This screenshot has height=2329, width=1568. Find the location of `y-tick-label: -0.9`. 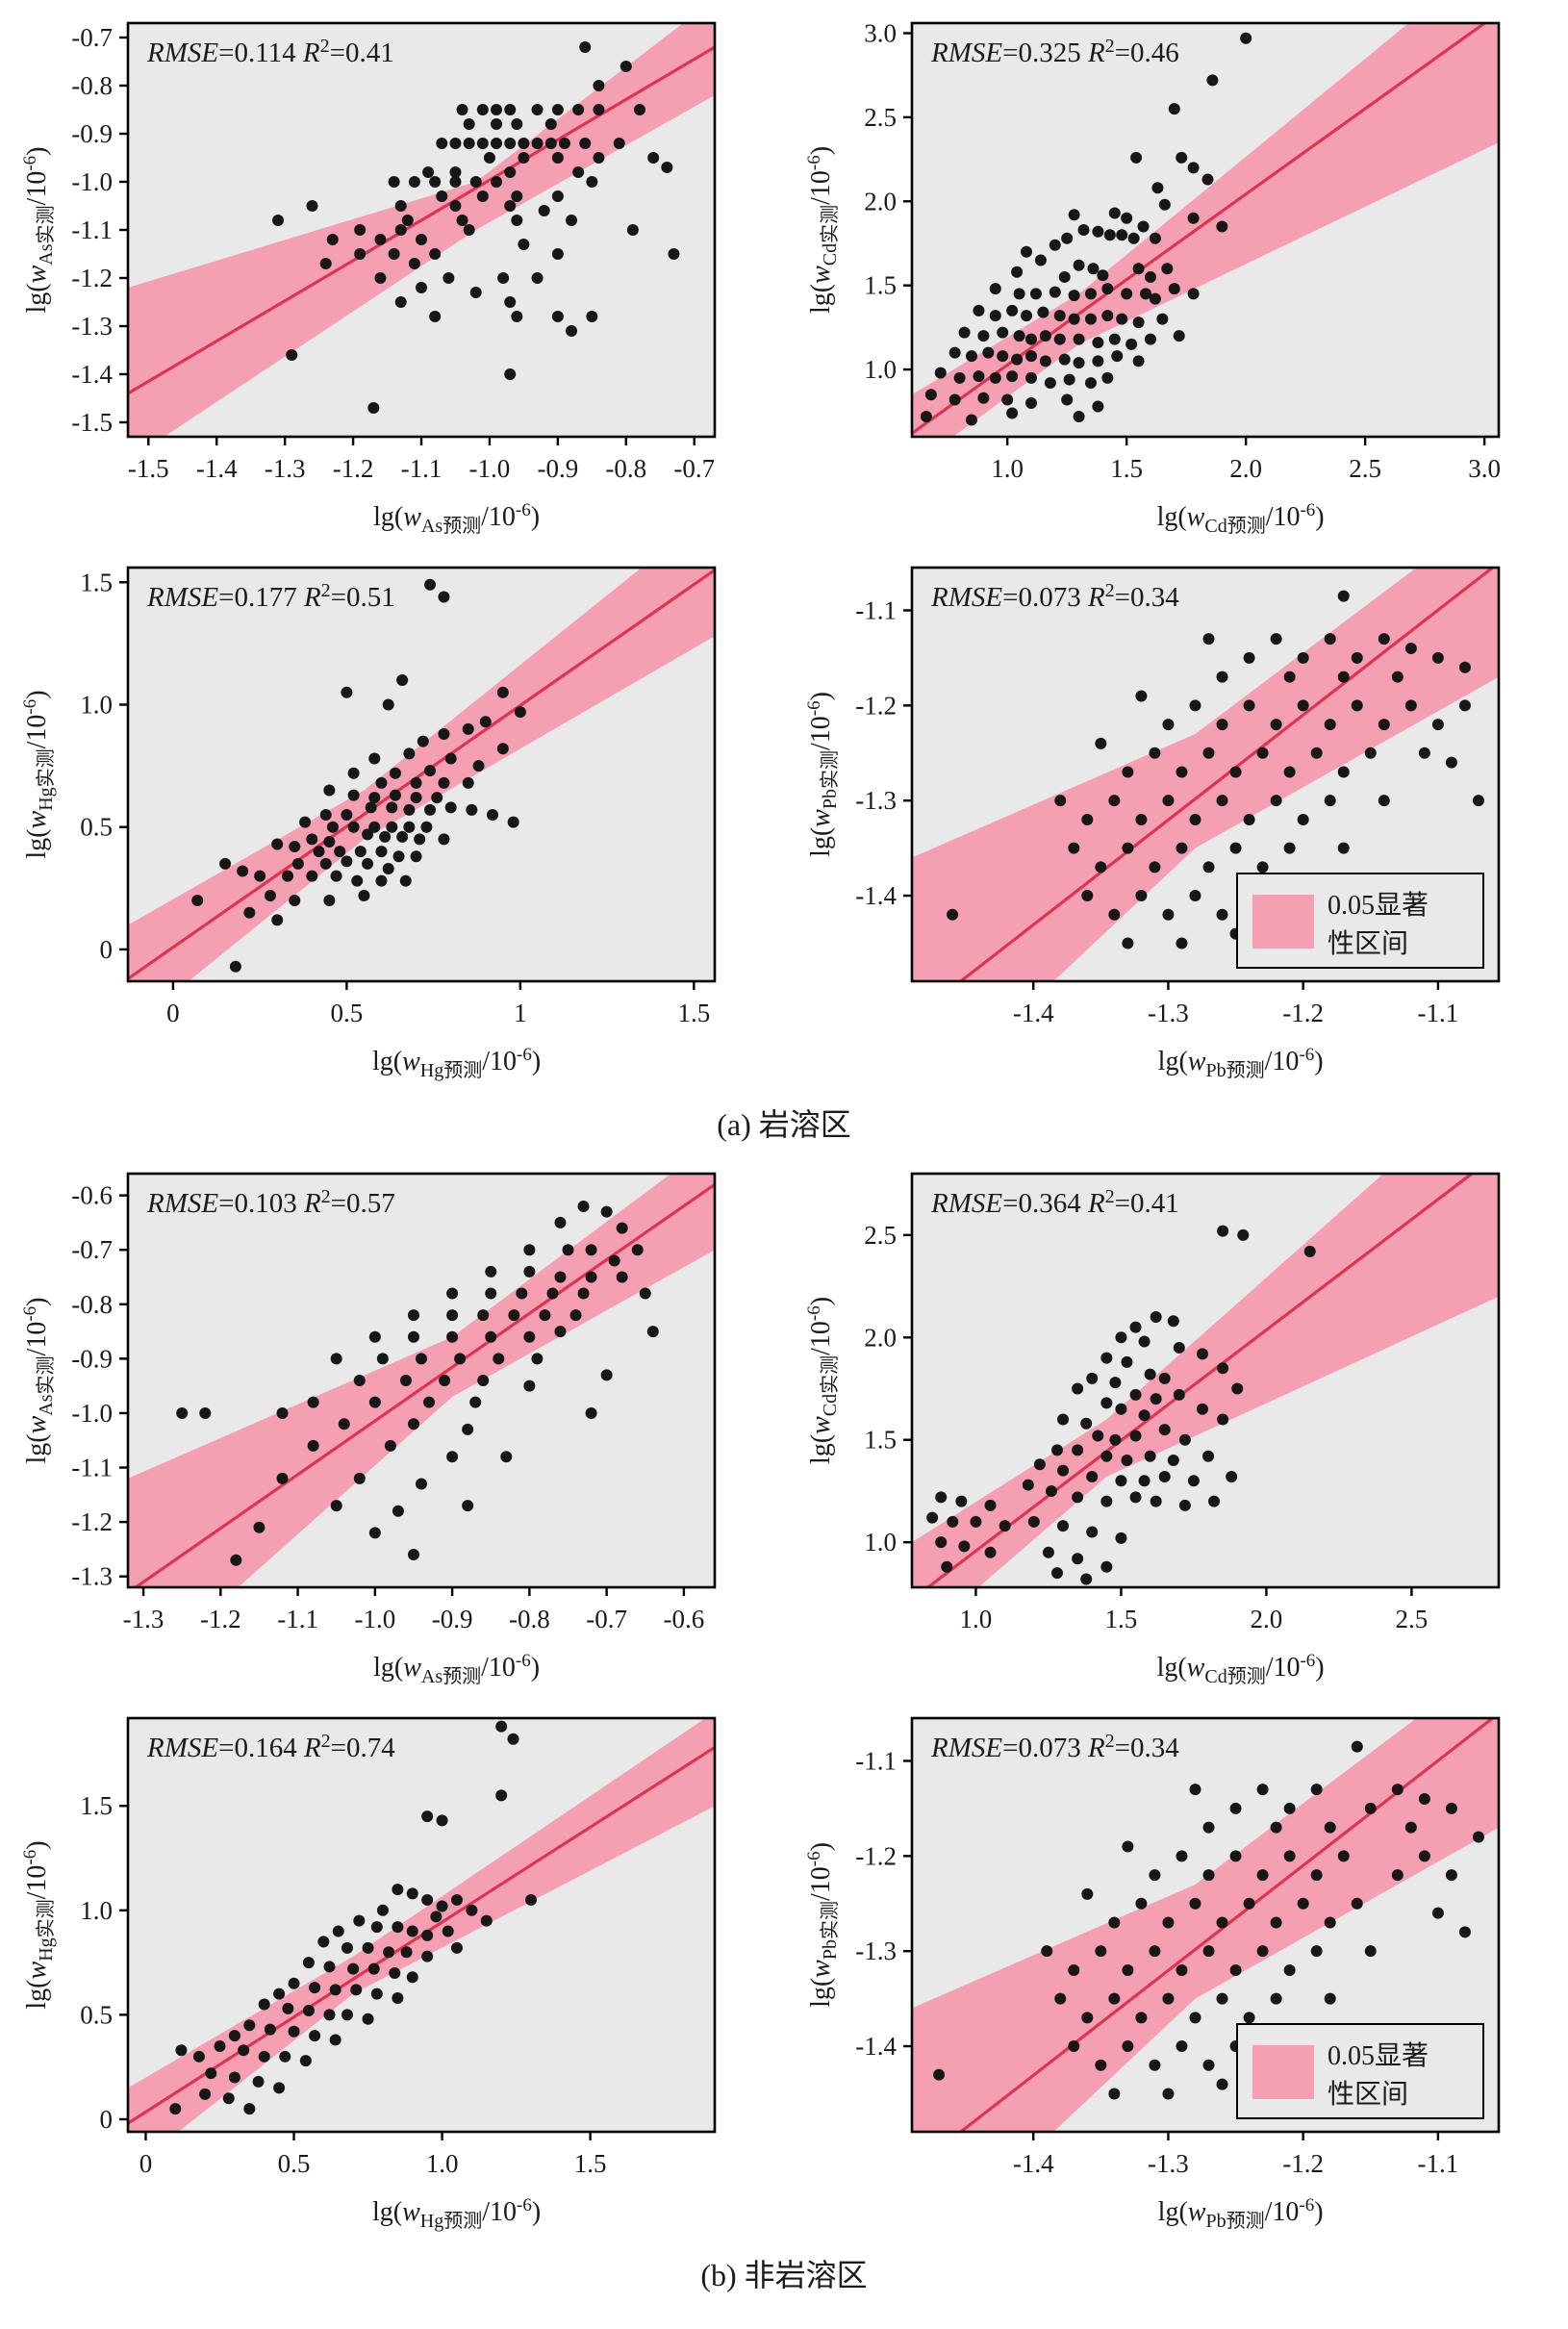

y-tick-label: -0.9 is located at coordinates (92, 1359).